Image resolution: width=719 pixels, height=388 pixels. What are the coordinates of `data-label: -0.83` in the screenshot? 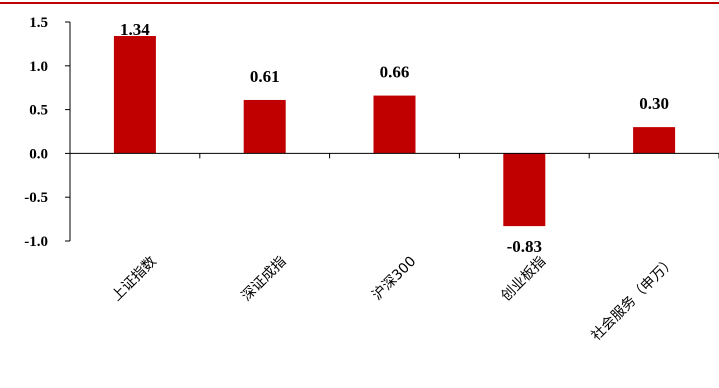 It's located at (524, 246).